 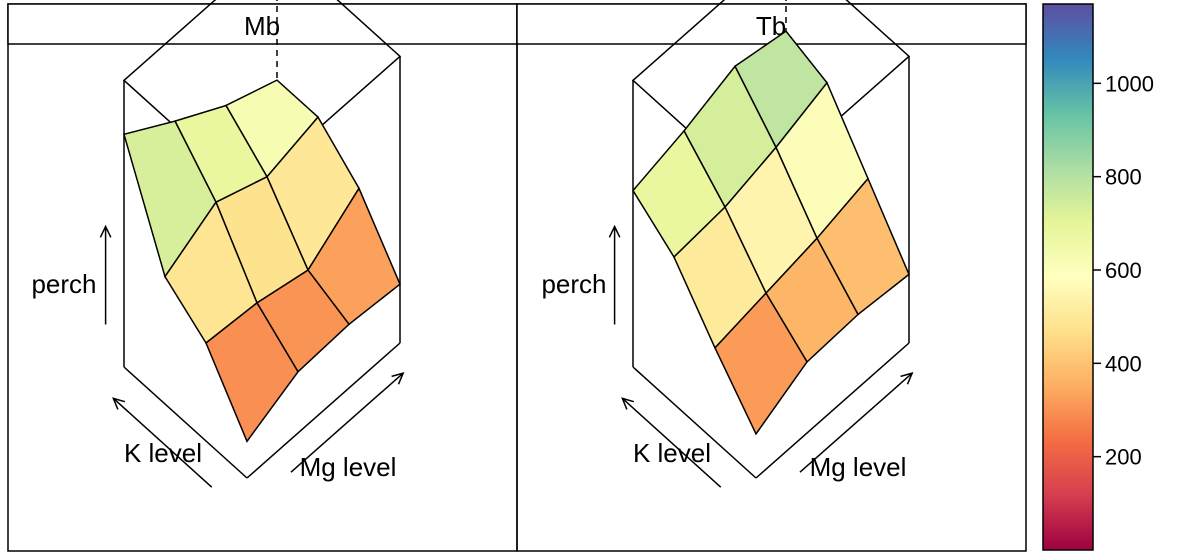 I want to click on colorkey-tick-label: 800, so click(x=1123, y=177).